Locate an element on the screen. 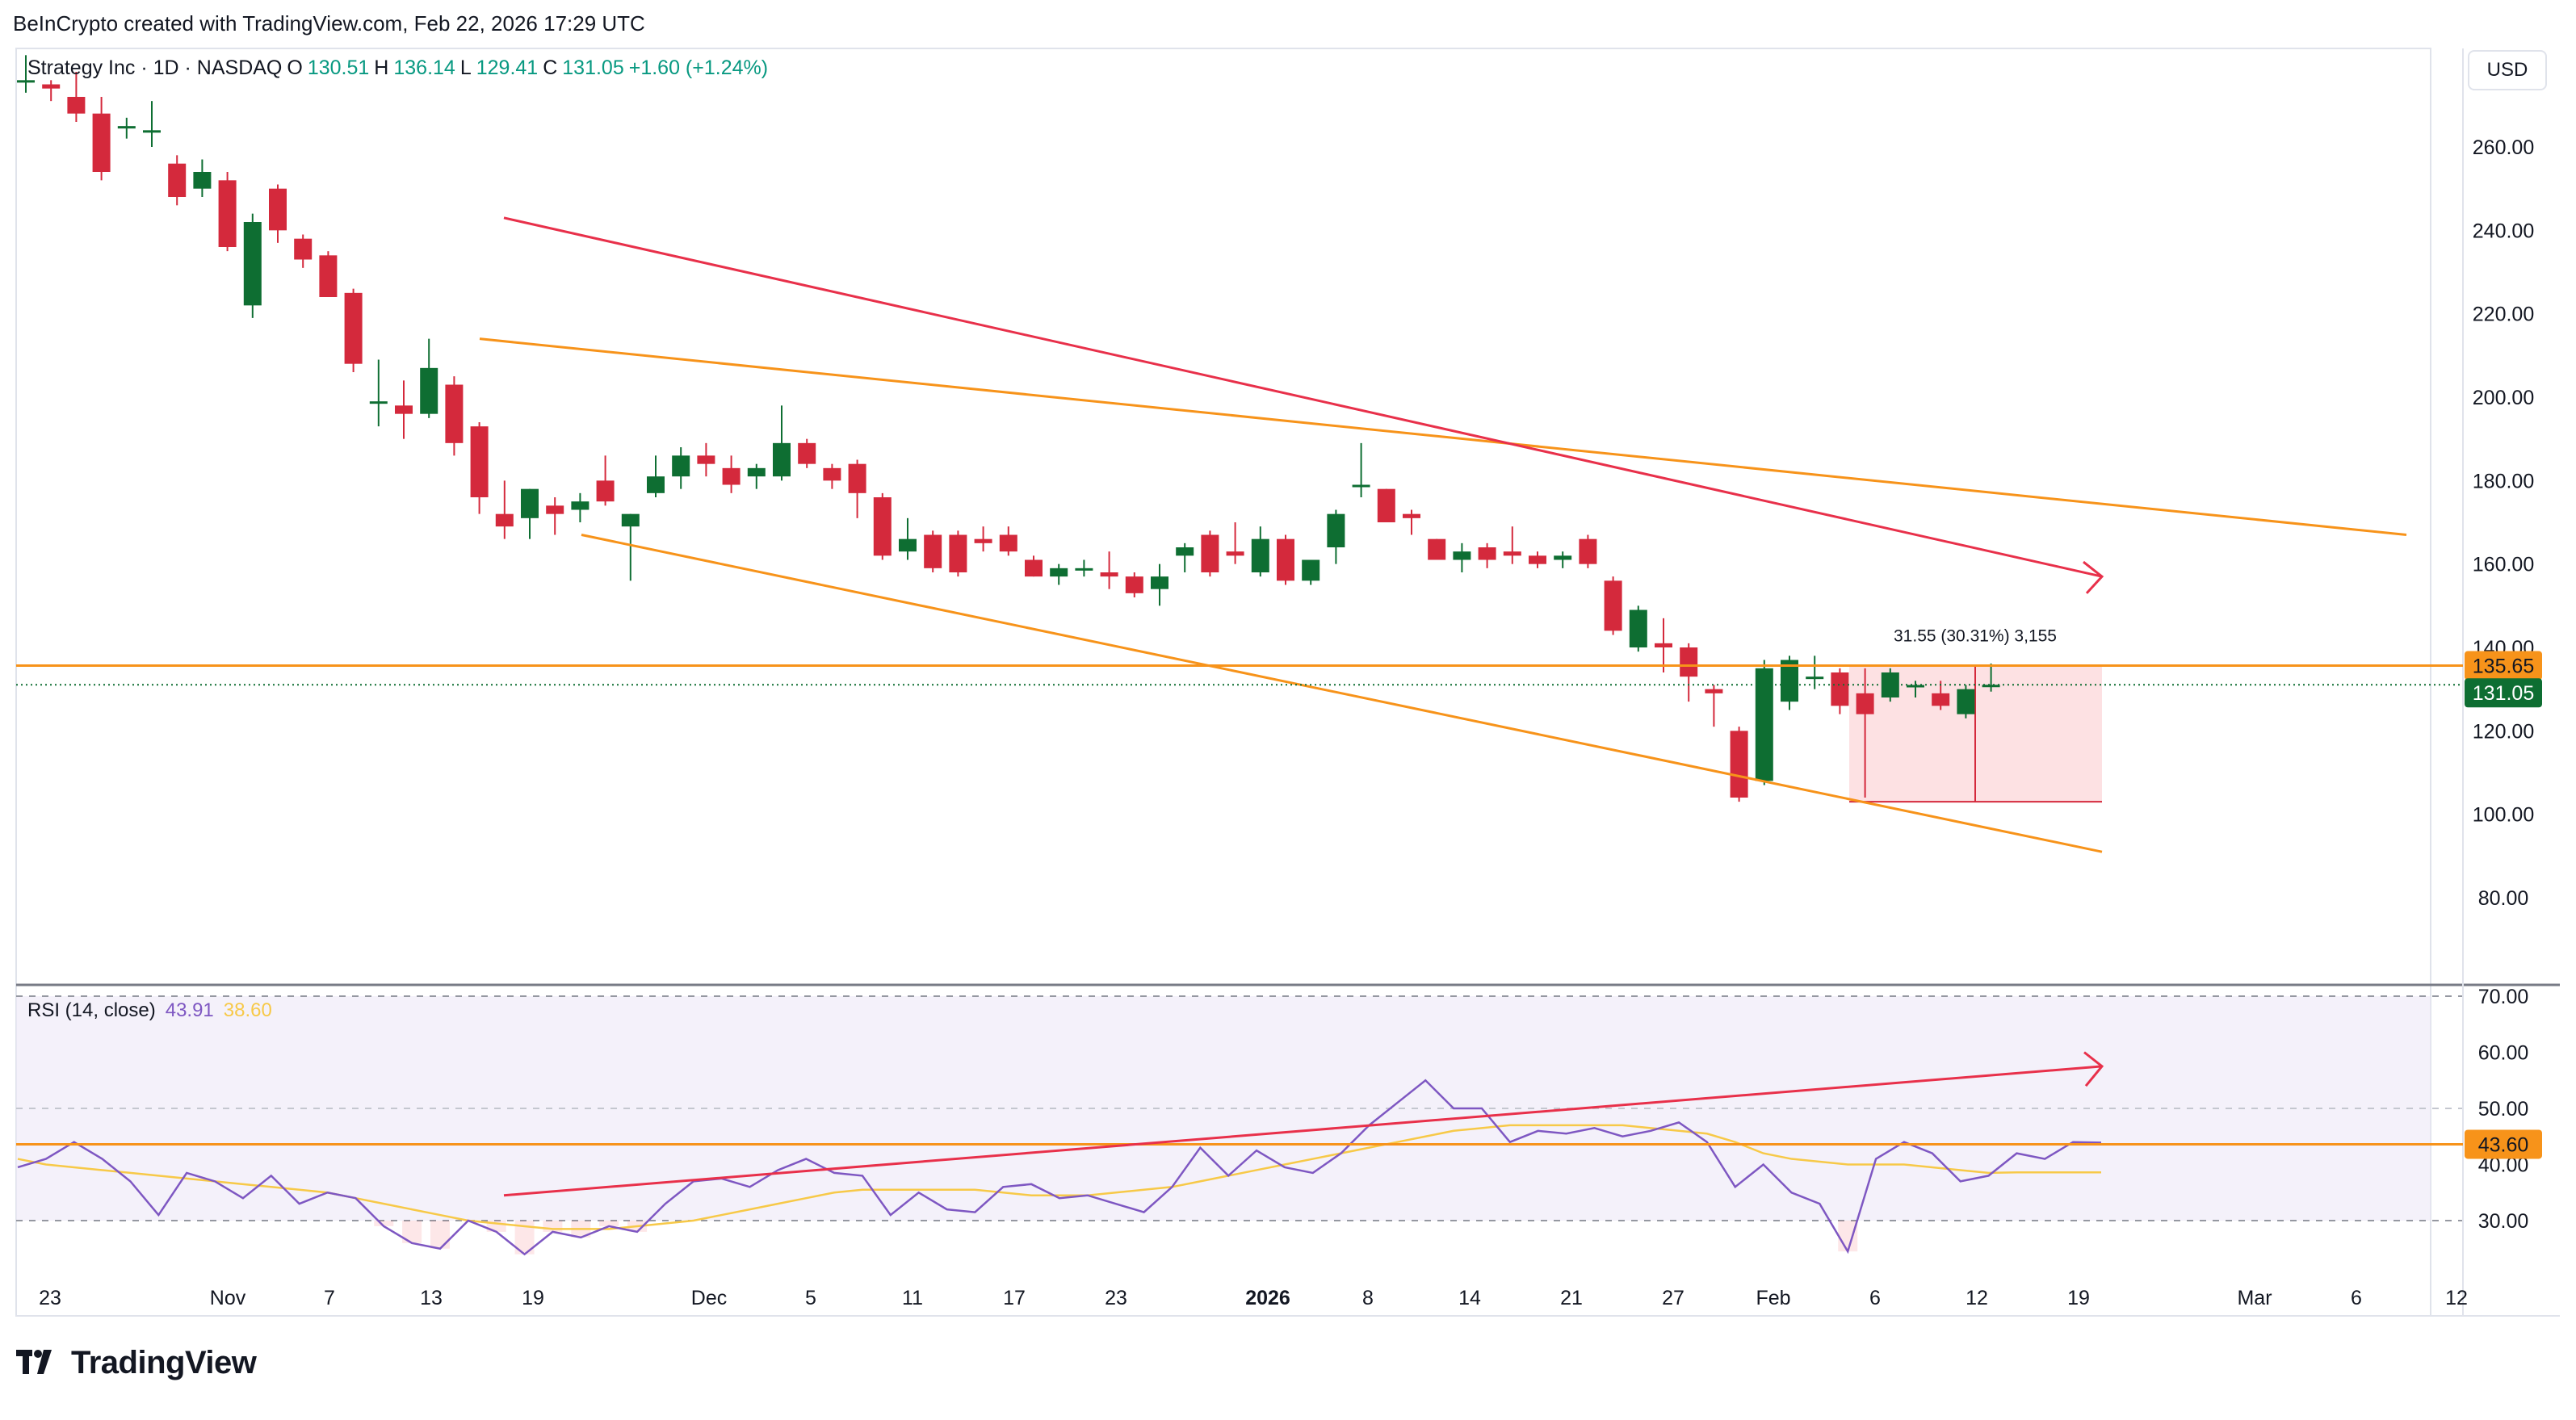  price-tick-label: 180.00 is located at coordinates (2503, 481).